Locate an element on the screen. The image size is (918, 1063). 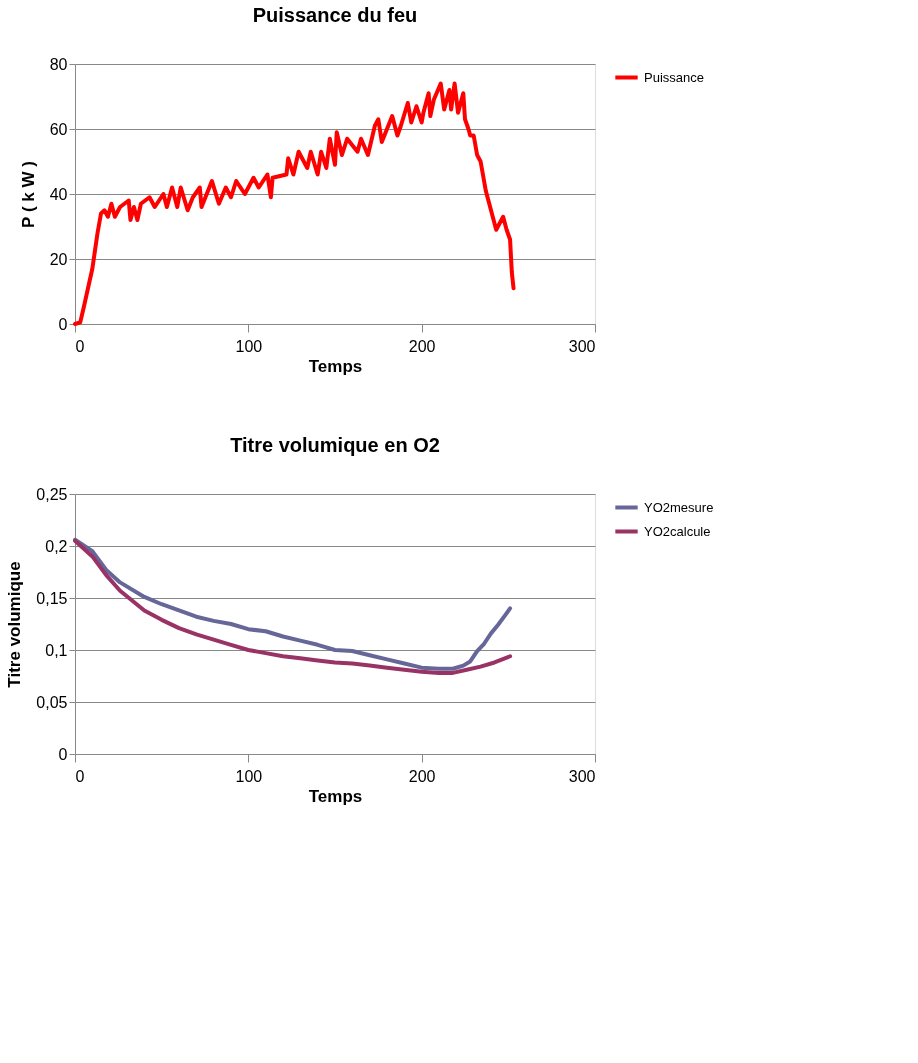
chart-title: Titre volumique en O2 is located at coordinates (335, 445).